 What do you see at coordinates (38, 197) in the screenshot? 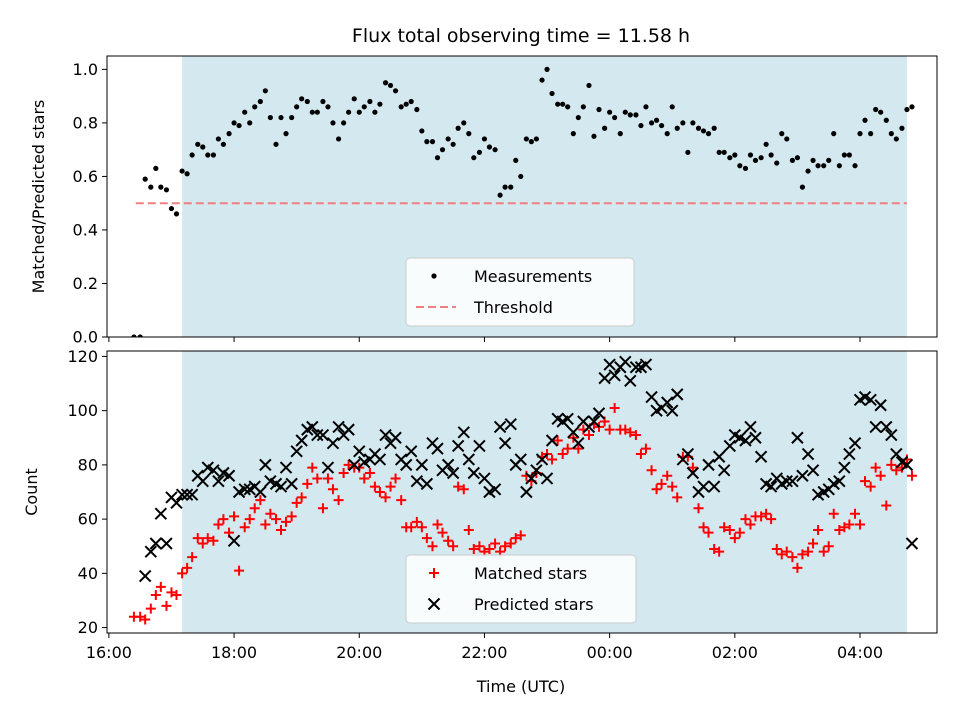
I see `y-axis-label: Matched/Predicted stars` at bounding box center [38, 197].